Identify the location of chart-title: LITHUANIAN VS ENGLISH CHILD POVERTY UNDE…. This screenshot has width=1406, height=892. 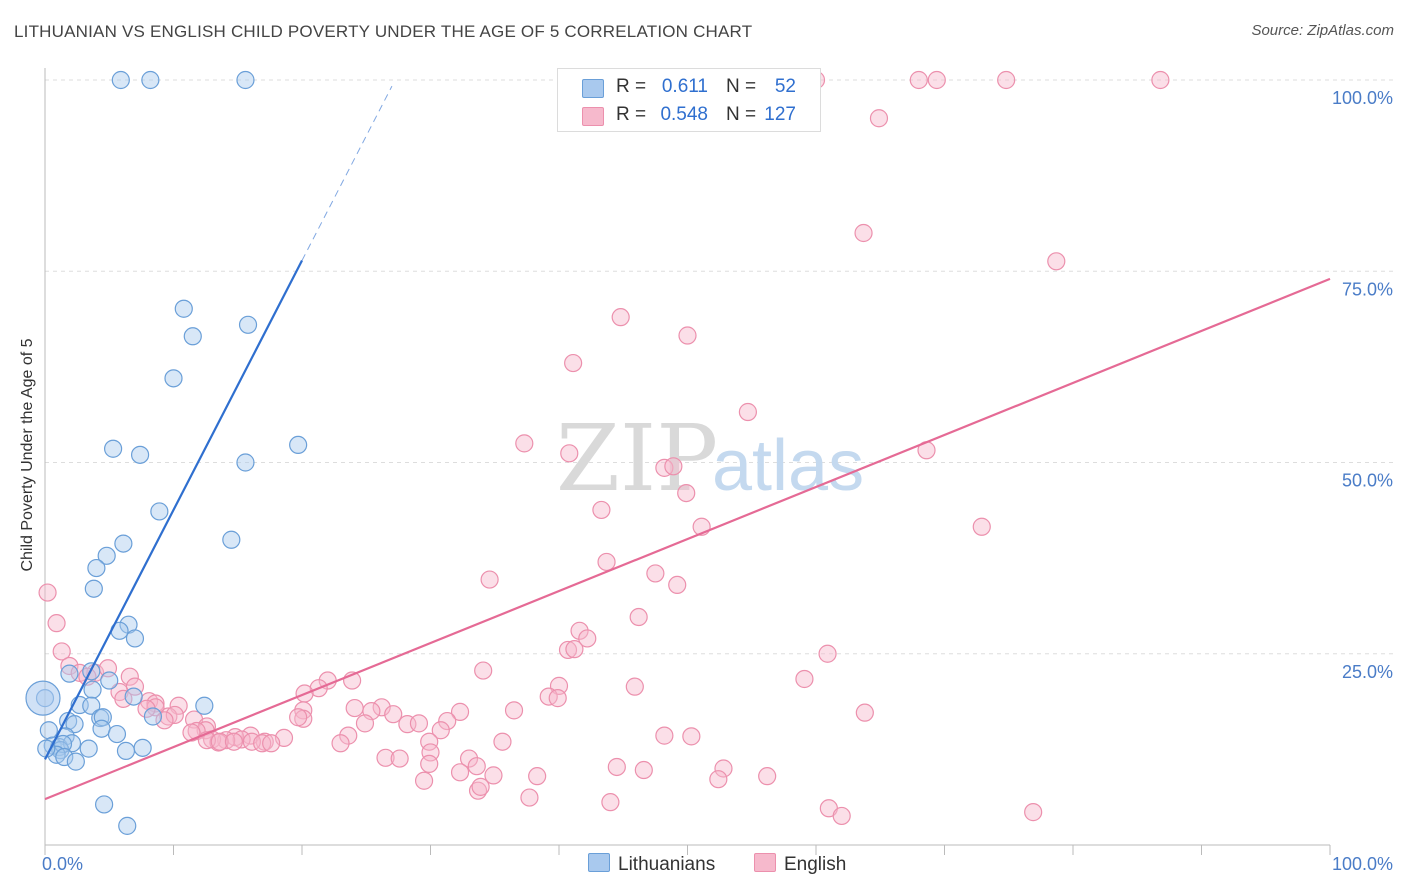
(383, 31).